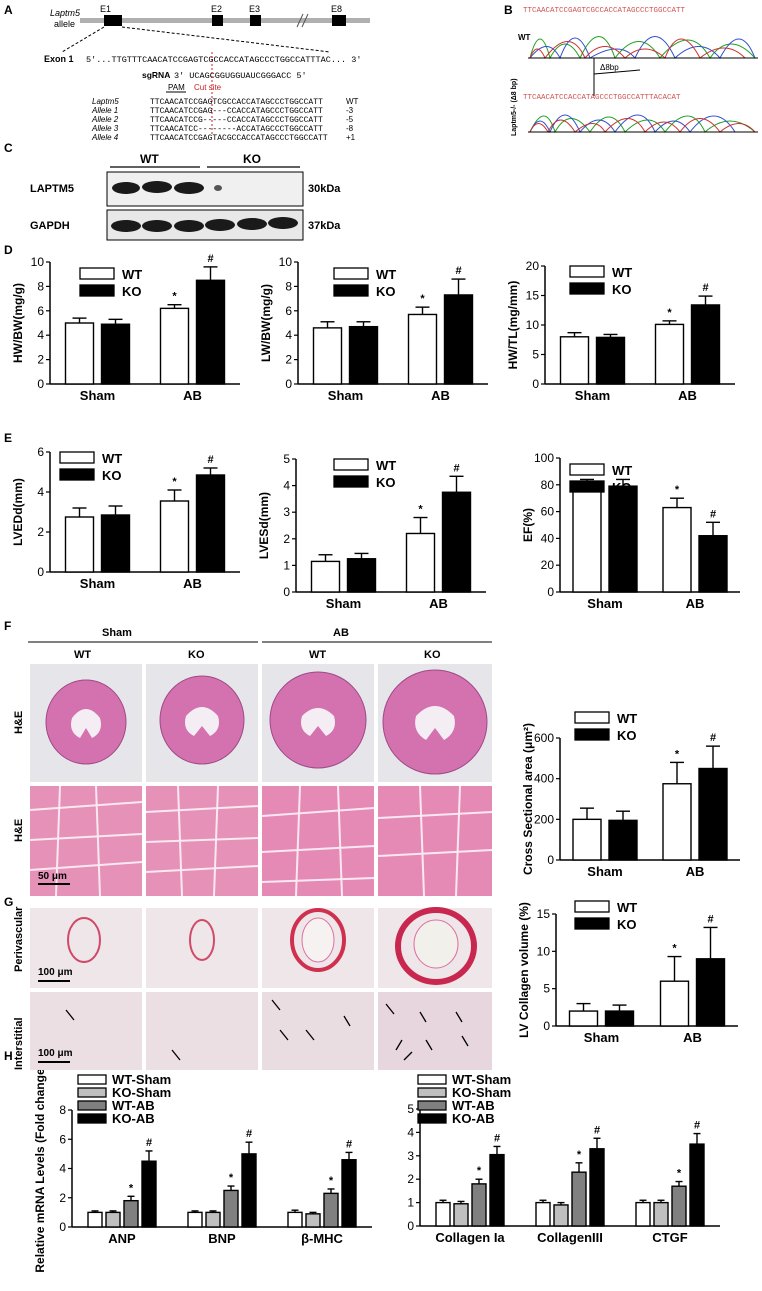  What do you see at coordinates (8, 250) in the screenshot?
I see `panel-label-d: D` at bounding box center [8, 250].